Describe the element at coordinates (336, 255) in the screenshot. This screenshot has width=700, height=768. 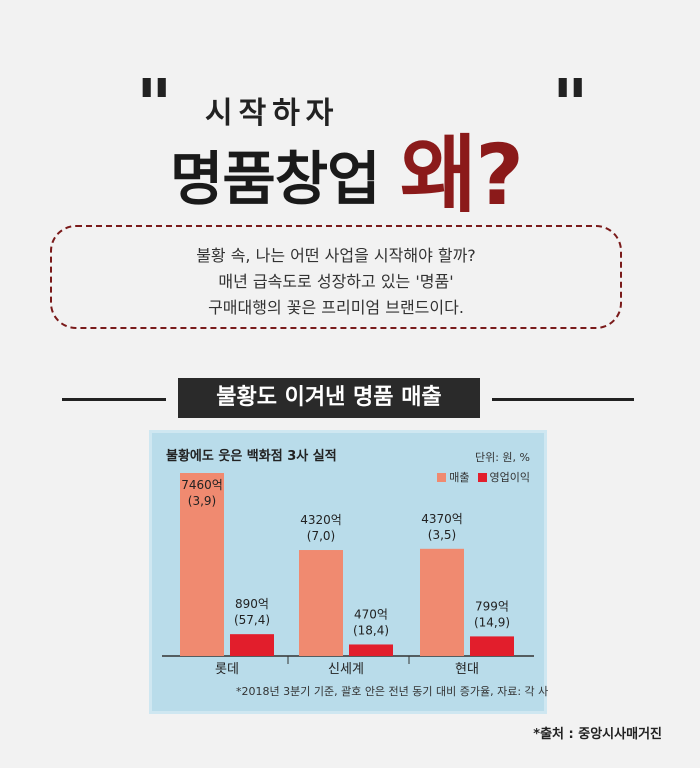
I see `intro-line-1: 불황 속, 나는 어떤 사업을 시작해야 할까?` at that location.